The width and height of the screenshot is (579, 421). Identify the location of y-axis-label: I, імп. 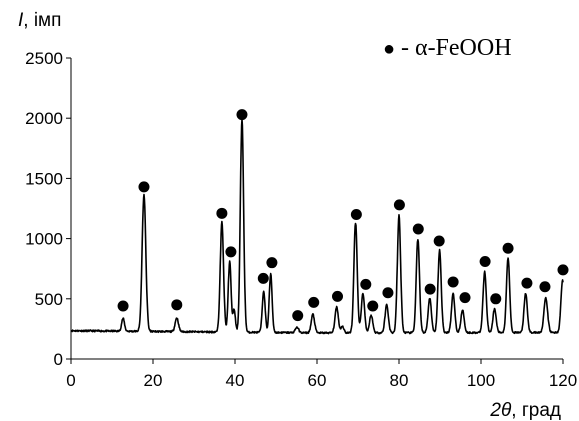
(39, 20).